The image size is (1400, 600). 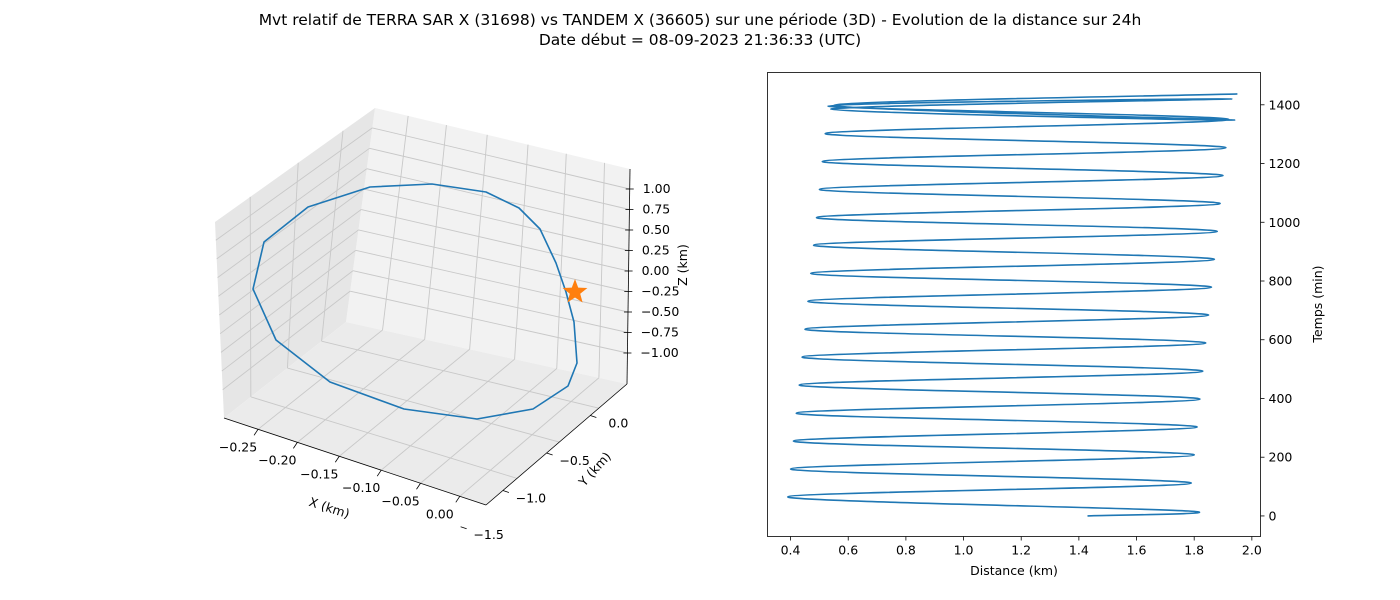 What do you see at coordinates (618, 422) in the screenshot?
I see `y-tick-label-3d: 0.0` at bounding box center [618, 422].